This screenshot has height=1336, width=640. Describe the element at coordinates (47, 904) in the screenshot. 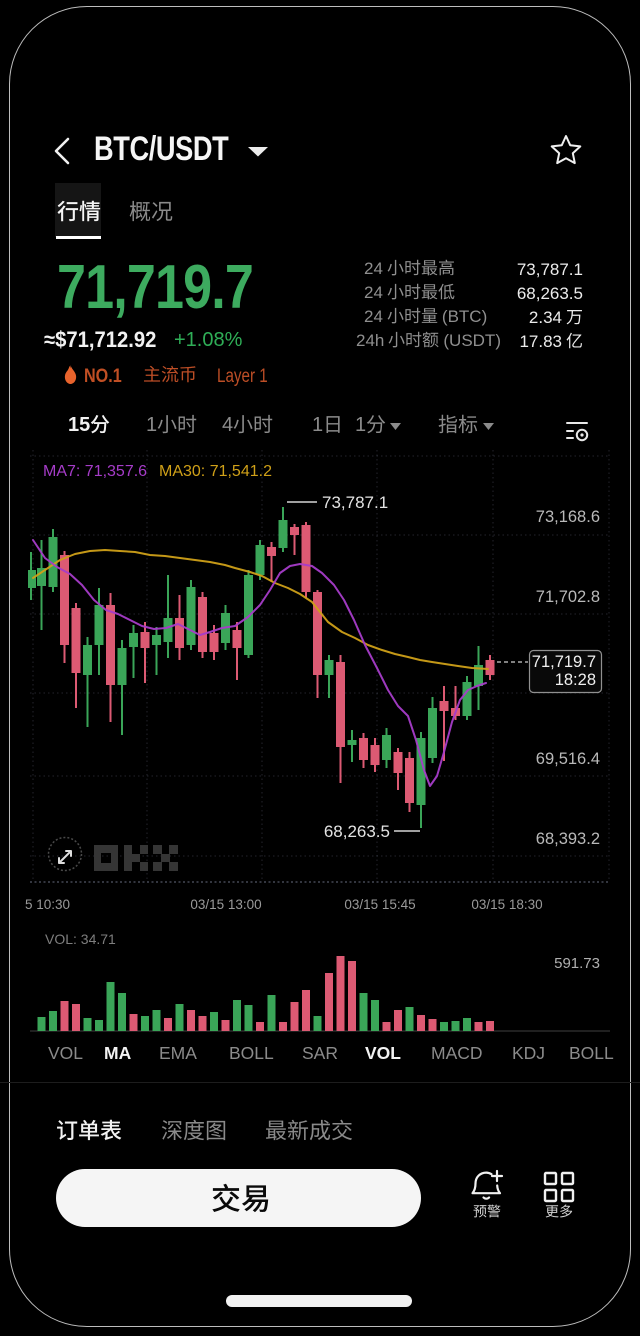

I see `svg-text: 5 10:30` at that location.